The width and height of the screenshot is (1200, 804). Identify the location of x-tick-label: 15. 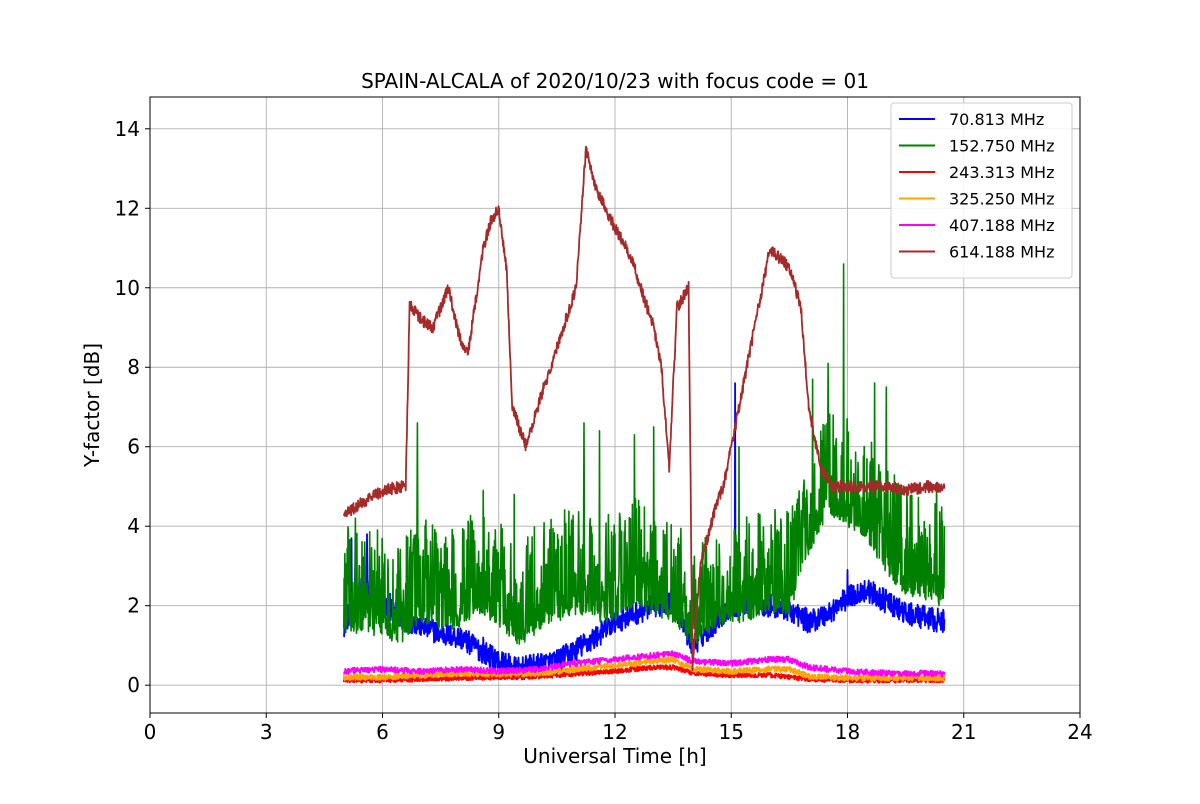
(731, 732).